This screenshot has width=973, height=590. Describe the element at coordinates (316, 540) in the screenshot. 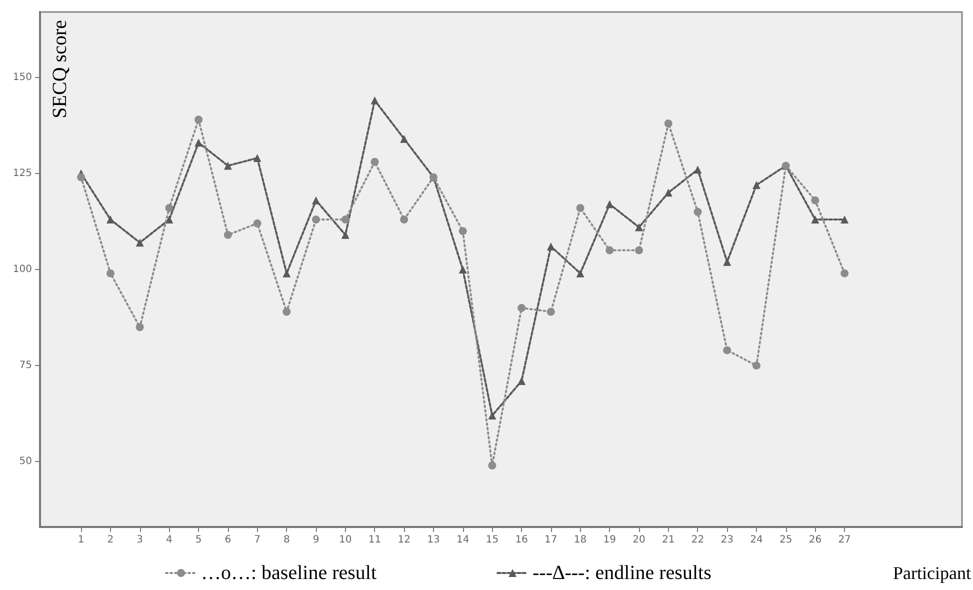

I see `x-tick-label: 9` at that location.